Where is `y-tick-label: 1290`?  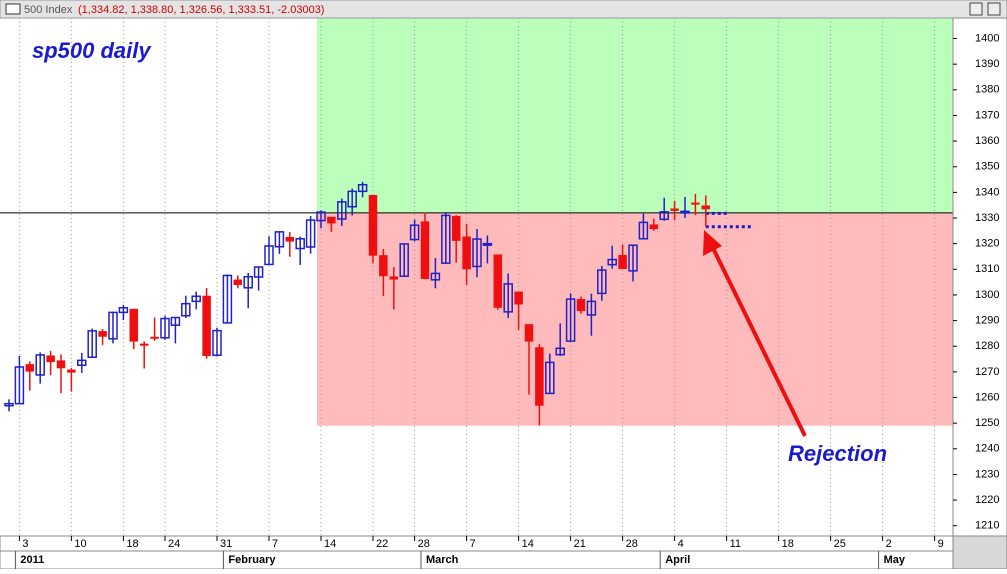
y-tick-label: 1290 is located at coordinates (987, 321).